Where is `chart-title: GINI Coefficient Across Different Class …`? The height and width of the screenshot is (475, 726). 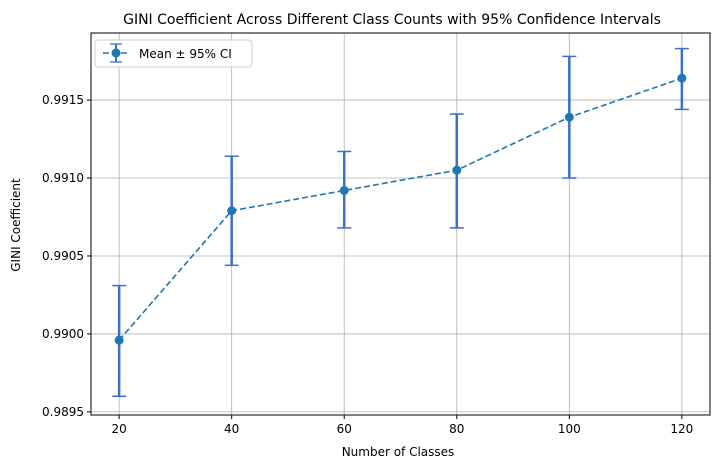 chart-title: GINI Coefficient Across Different Class … is located at coordinates (392, 20).